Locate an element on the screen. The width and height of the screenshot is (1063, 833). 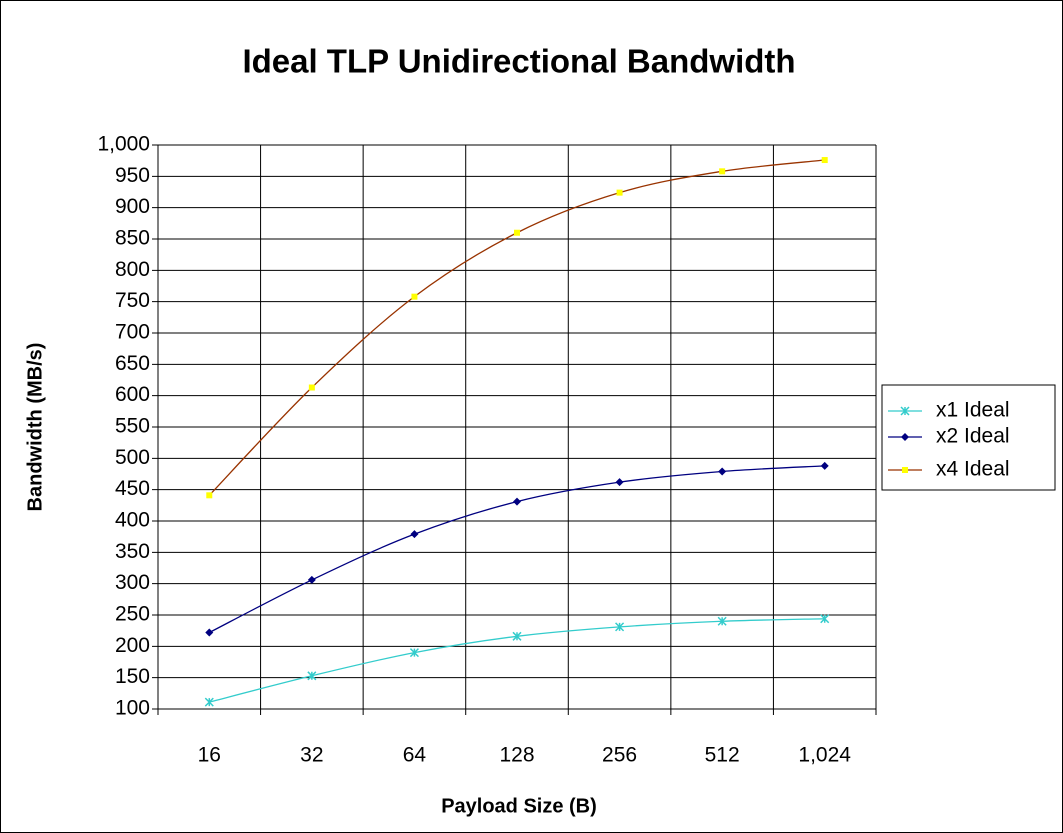
x-tick-label: 16 is located at coordinates (209, 755).